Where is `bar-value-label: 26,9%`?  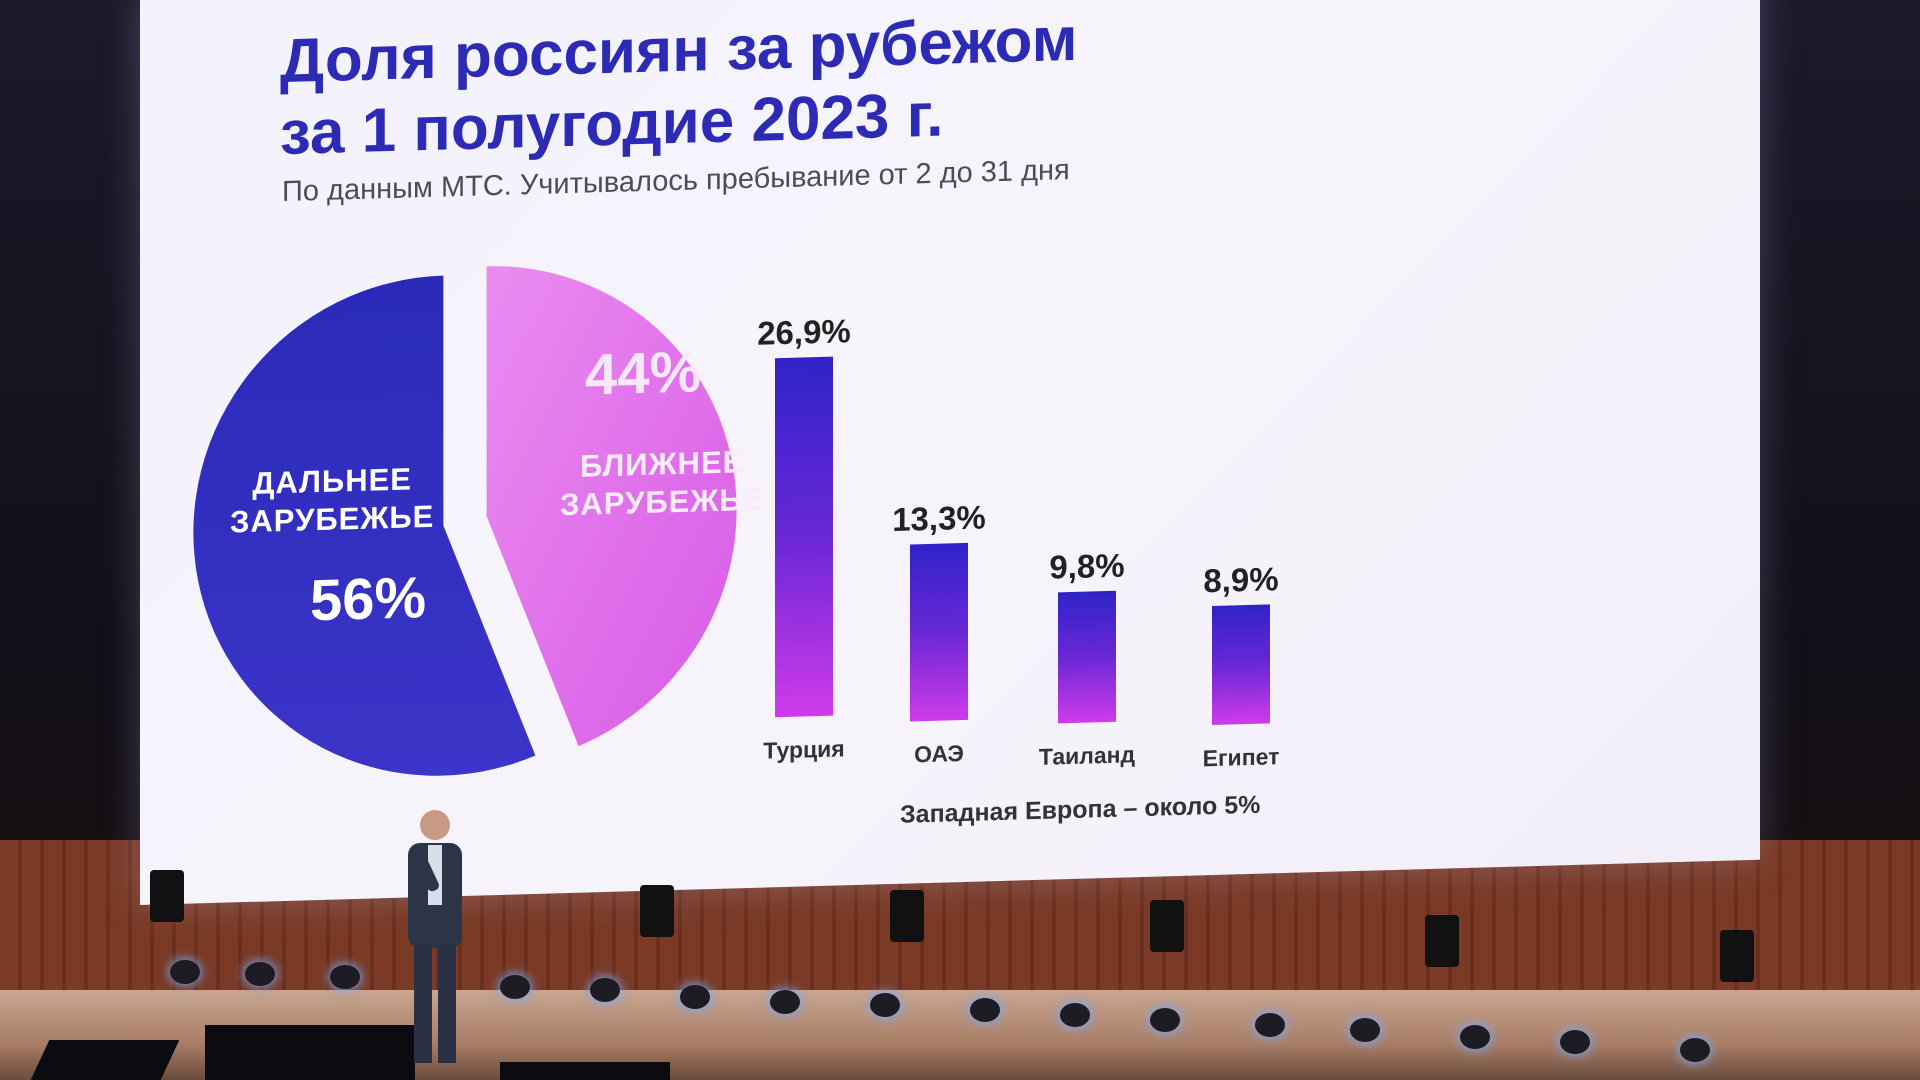
bar-value-label: 26,9% is located at coordinates (804, 332).